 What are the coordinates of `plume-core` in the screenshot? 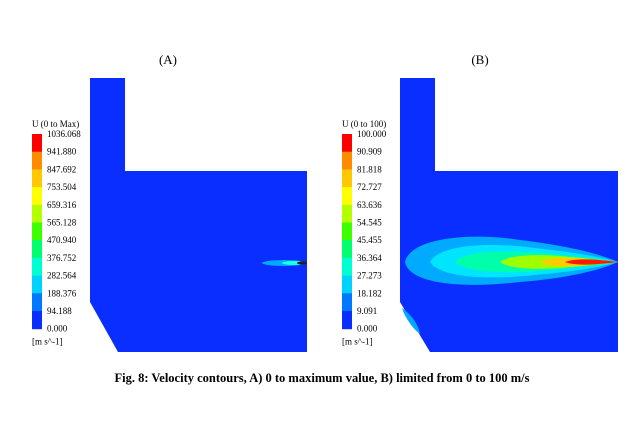 It's located at (591, 262).